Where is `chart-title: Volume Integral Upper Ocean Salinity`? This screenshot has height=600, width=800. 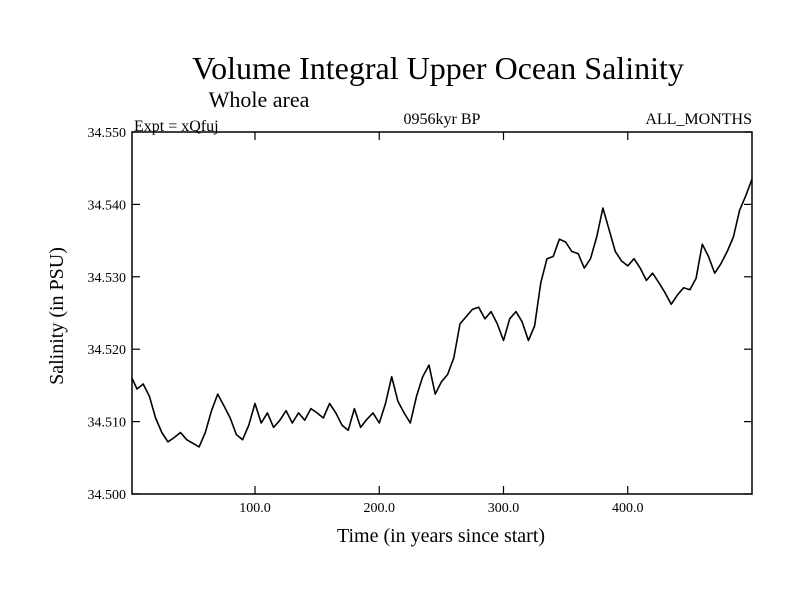
chart-title: Volume Integral Upper Ocean Salinity is located at coordinates (438, 68).